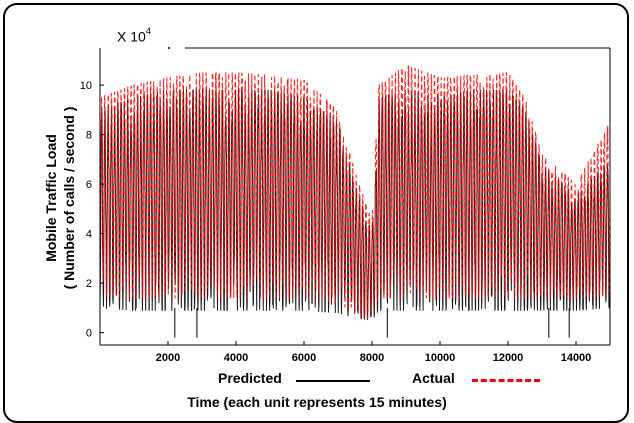 The width and height of the screenshot is (634, 423). Describe the element at coordinates (317, 402) in the screenshot. I see `x-axis-label: Time (each unit represents 15 minutes)` at that location.